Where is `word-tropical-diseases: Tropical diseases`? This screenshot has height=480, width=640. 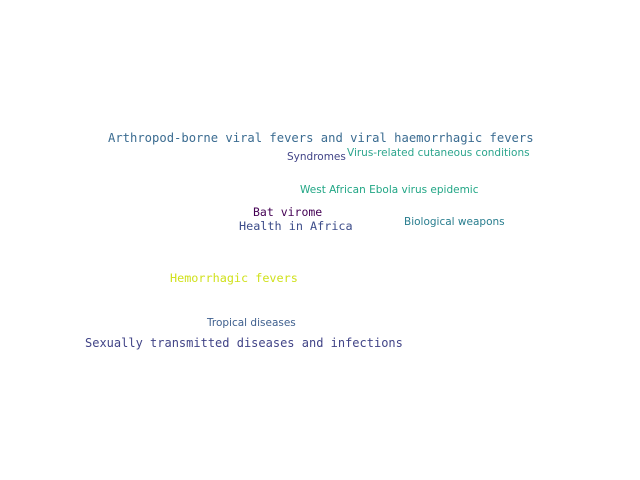 word-tropical-diseases: Tropical diseases is located at coordinates (251, 323).